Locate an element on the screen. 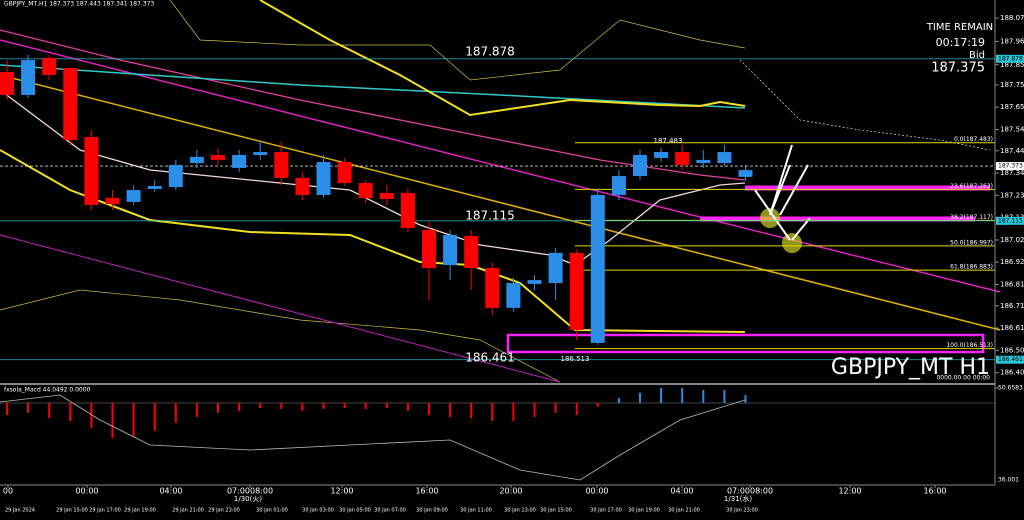  x-minor-label: 30 Jan 13:00 is located at coordinates (520, 511).